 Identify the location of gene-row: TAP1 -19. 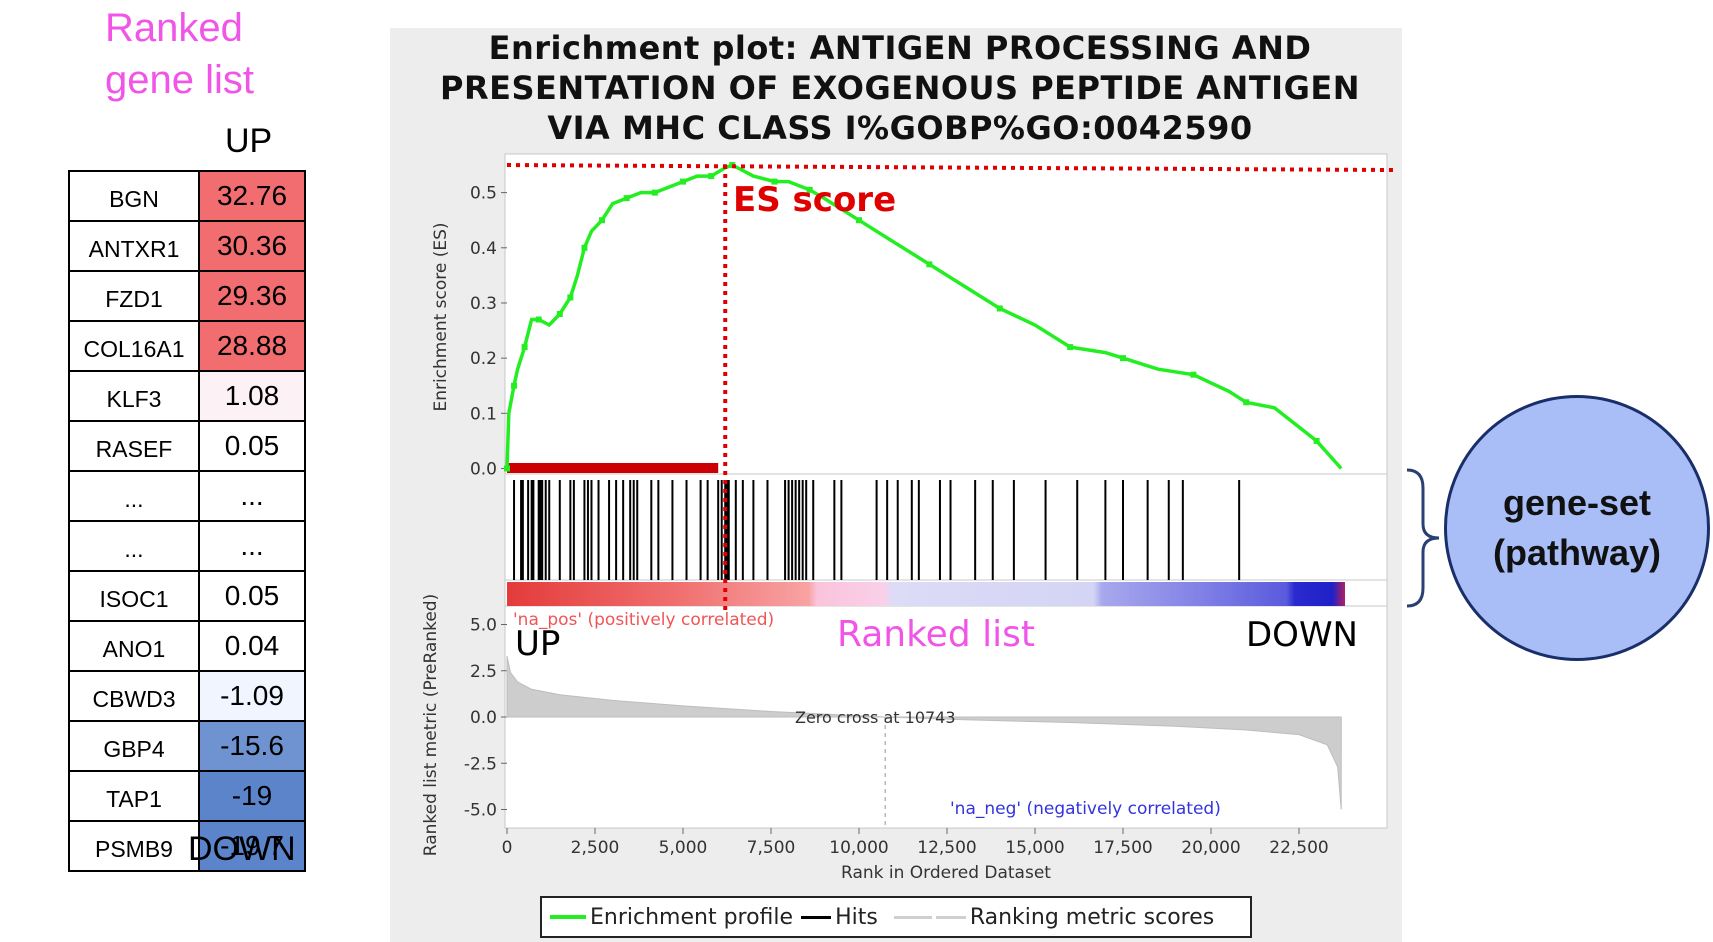
(187, 796).